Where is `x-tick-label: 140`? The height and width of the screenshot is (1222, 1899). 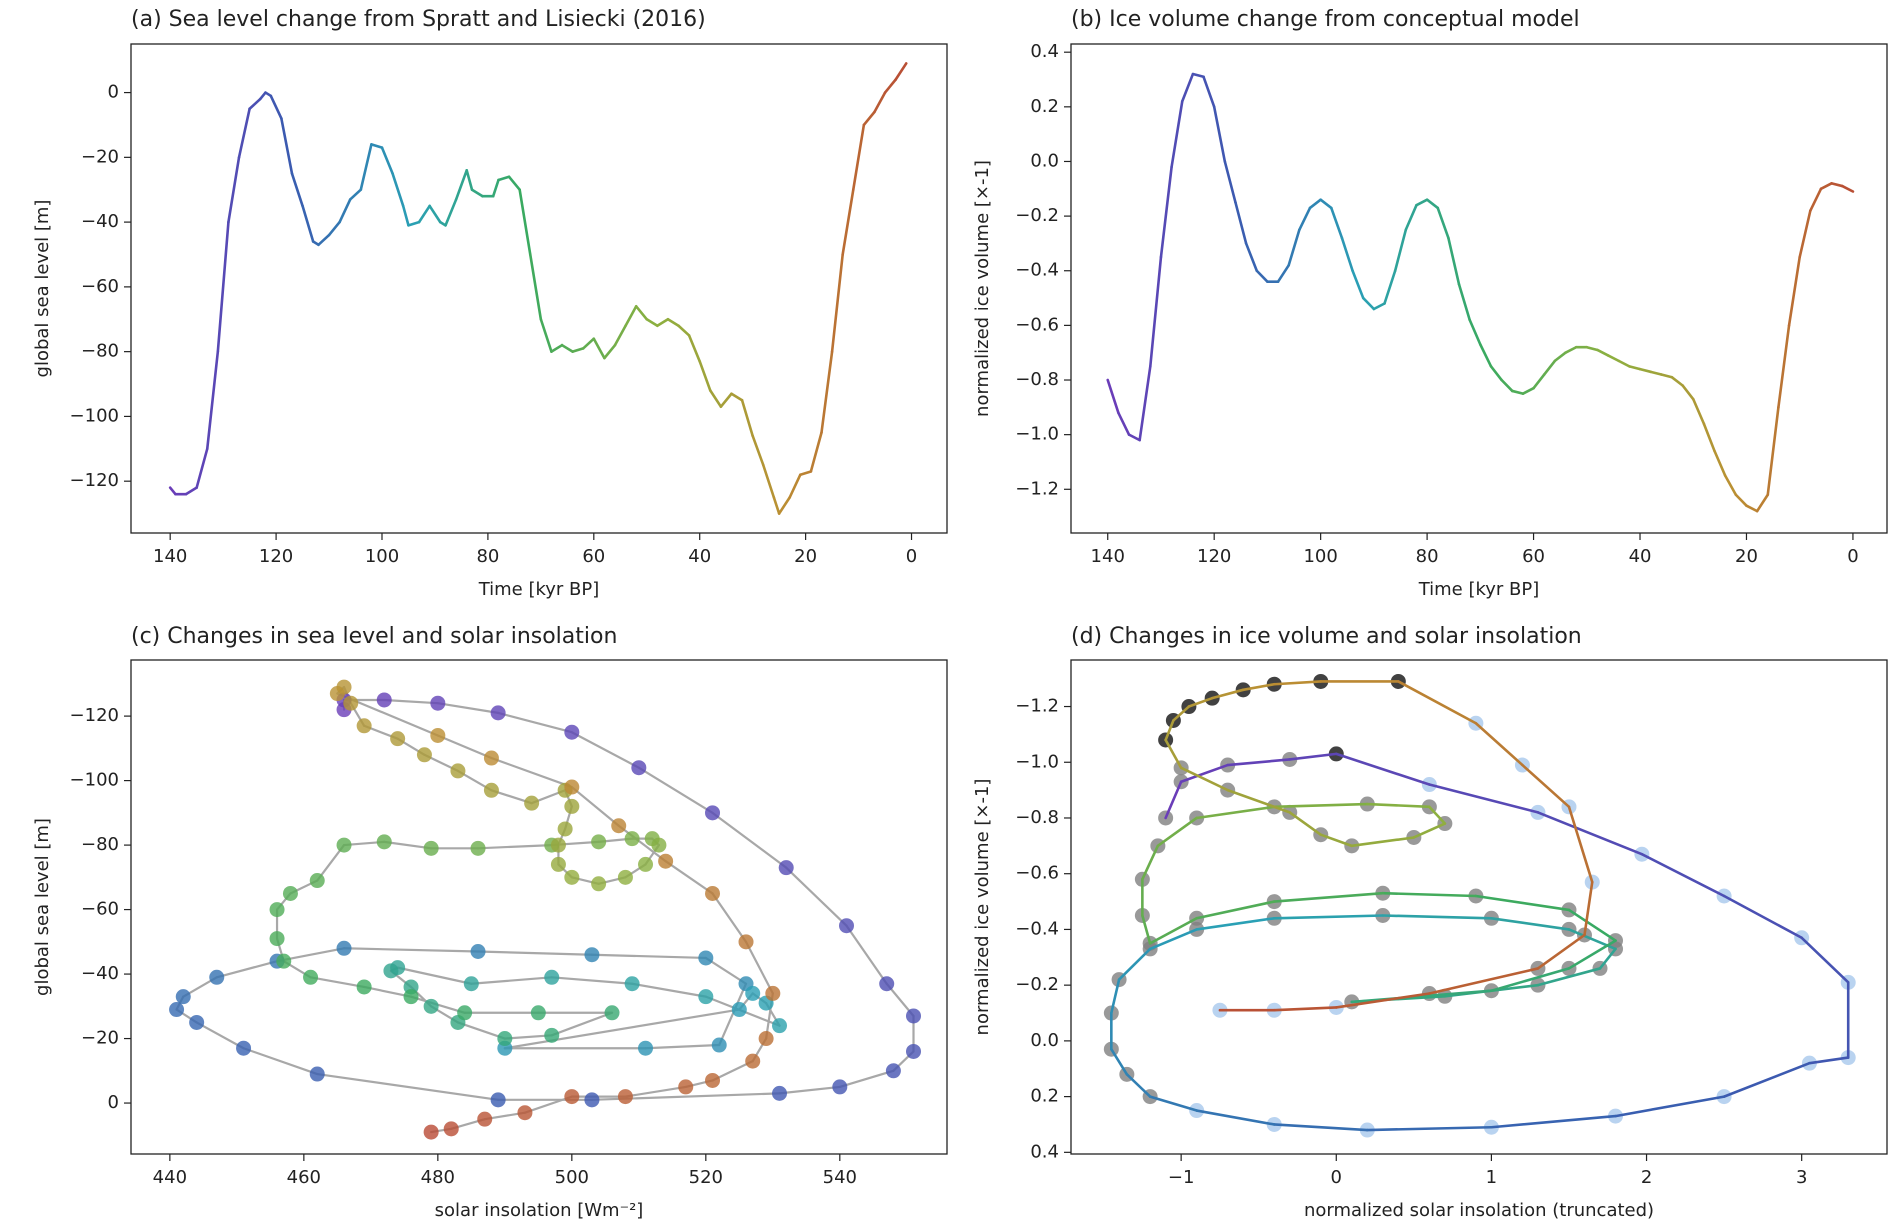 x-tick-label: 140 is located at coordinates (1108, 556).